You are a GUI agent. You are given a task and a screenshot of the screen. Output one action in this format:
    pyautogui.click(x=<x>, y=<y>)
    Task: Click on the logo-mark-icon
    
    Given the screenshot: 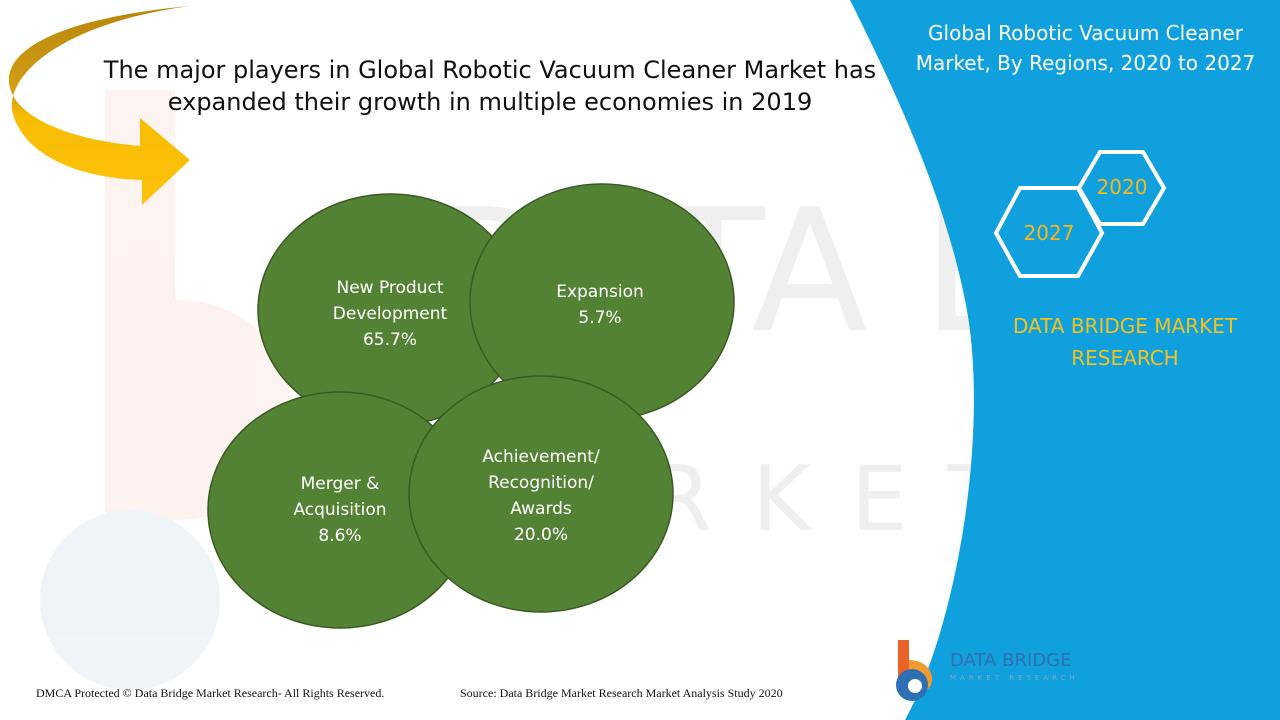 What is the action you would take?
    pyautogui.click(x=914, y=670)
    